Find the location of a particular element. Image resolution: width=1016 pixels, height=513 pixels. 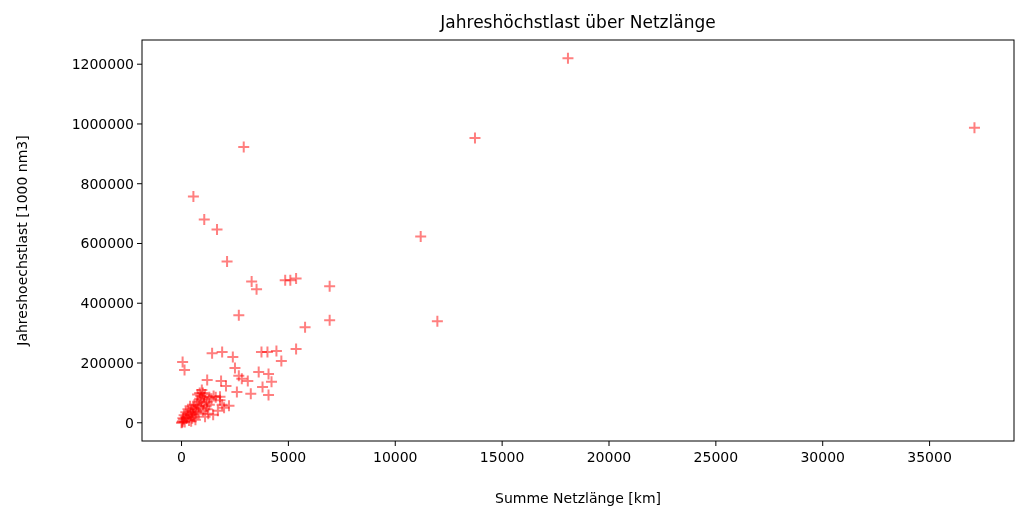

x-tick-label: 20000 is located at coordinates (609, 457).